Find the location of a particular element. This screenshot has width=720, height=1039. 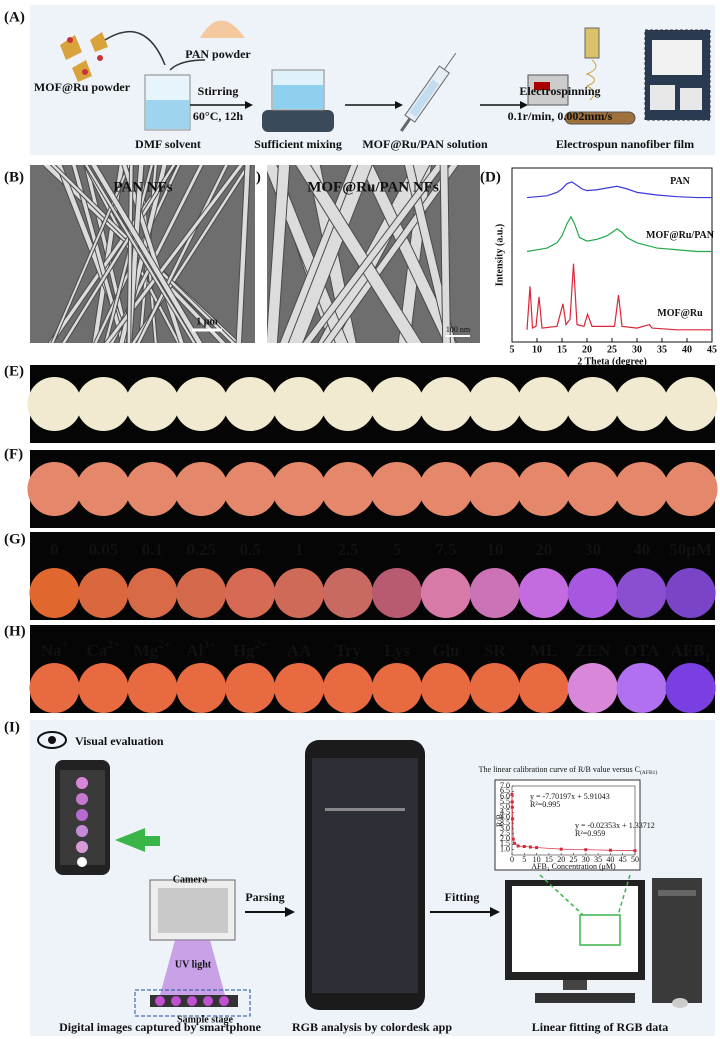

label: Visual evaluation is located at coordinates (119, 741).